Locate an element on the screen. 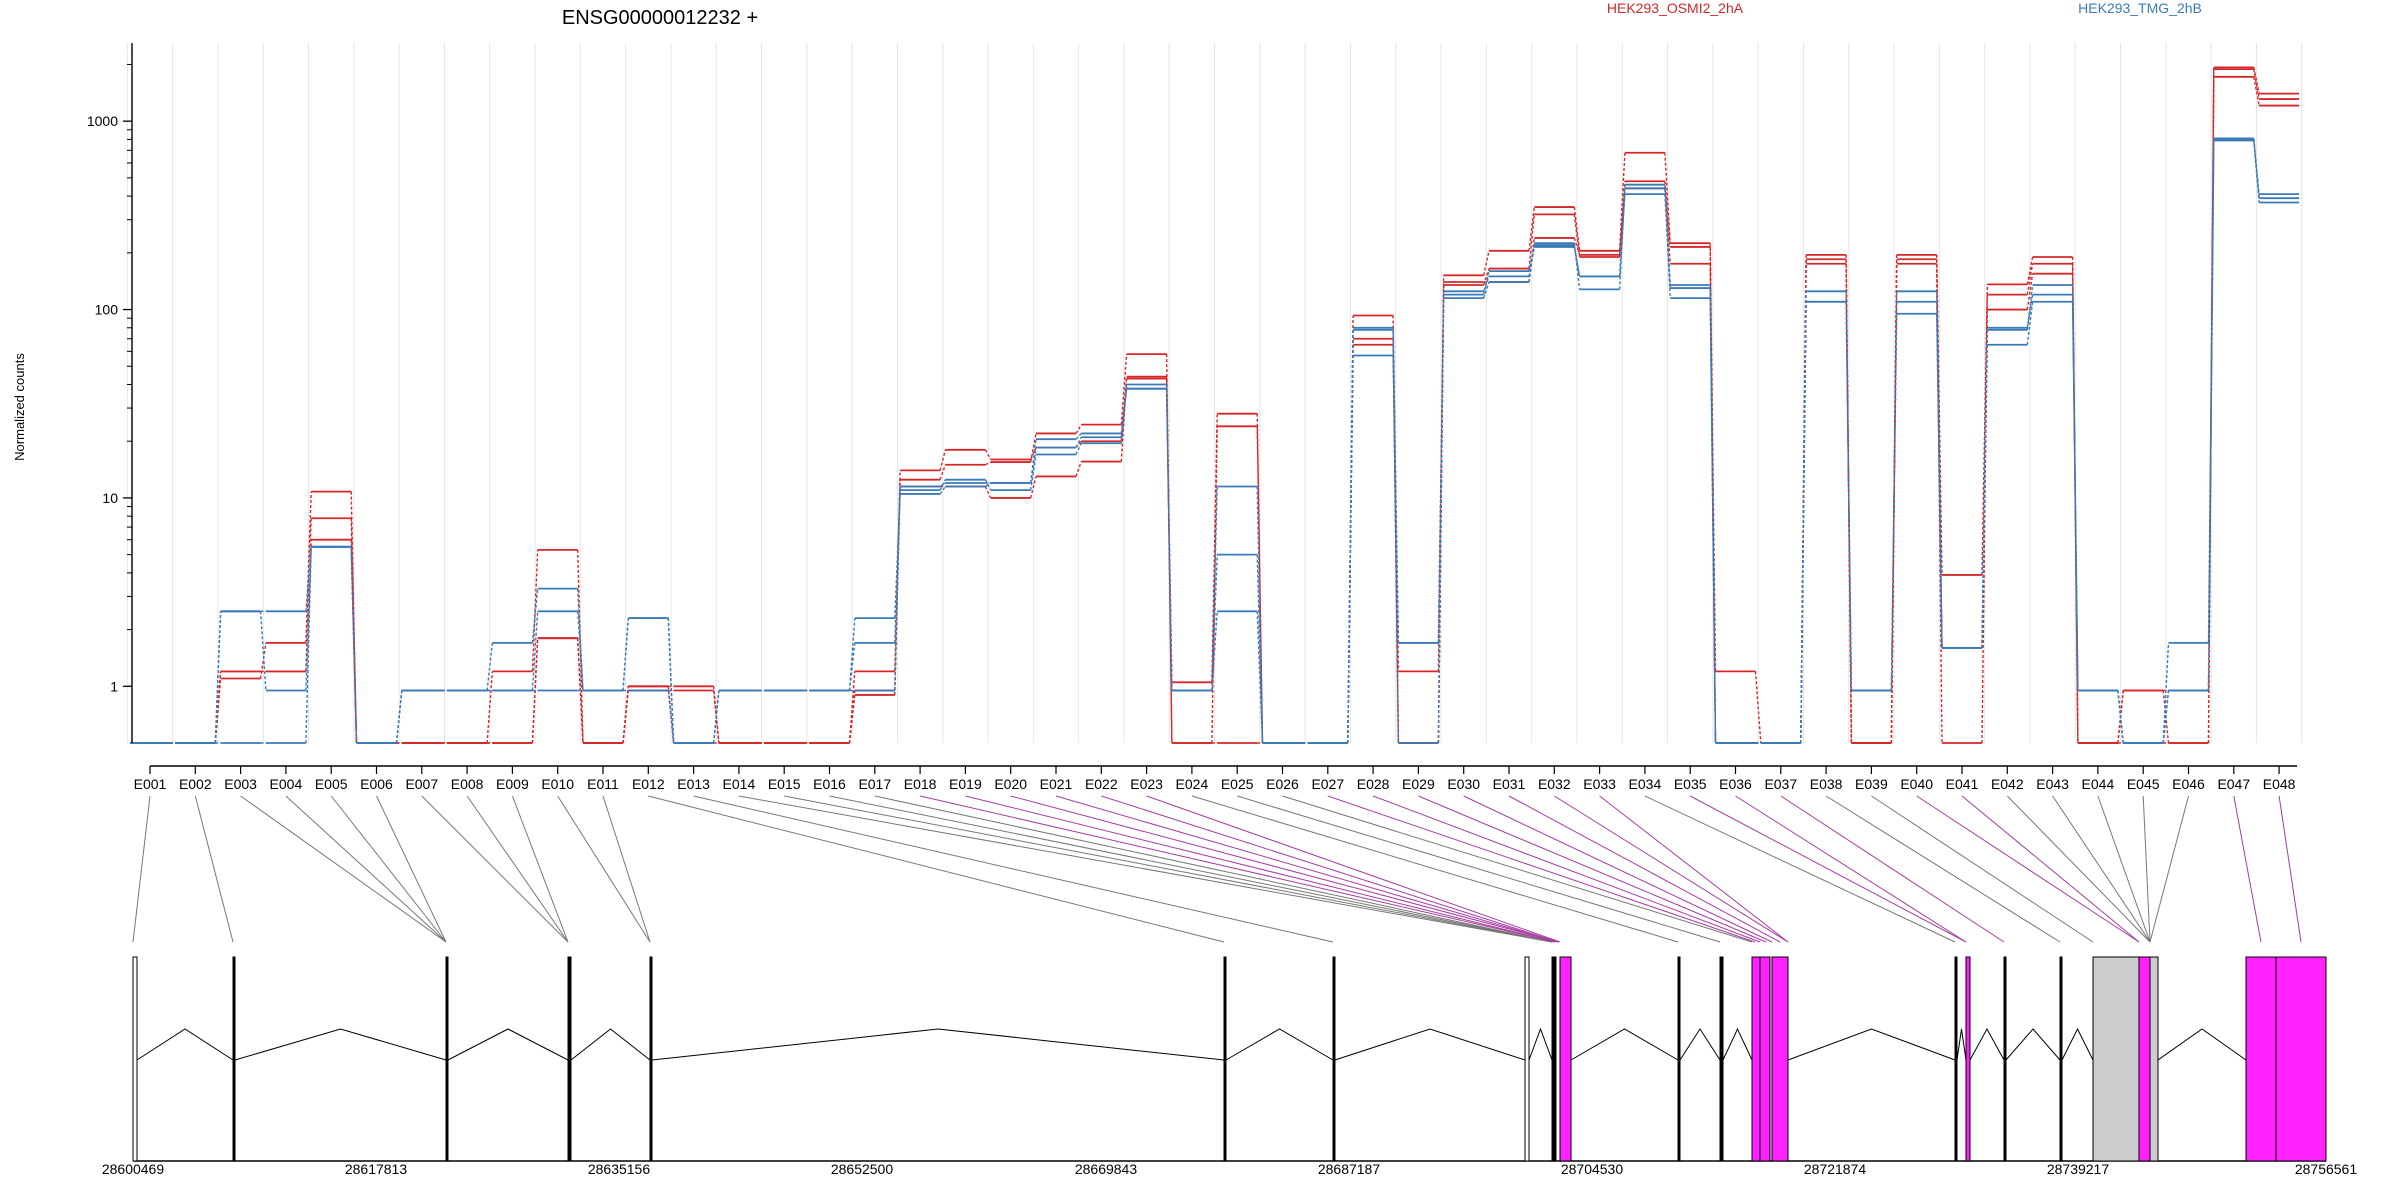  x-tick-label-e011: E011 is located at coordinates (603, 784).